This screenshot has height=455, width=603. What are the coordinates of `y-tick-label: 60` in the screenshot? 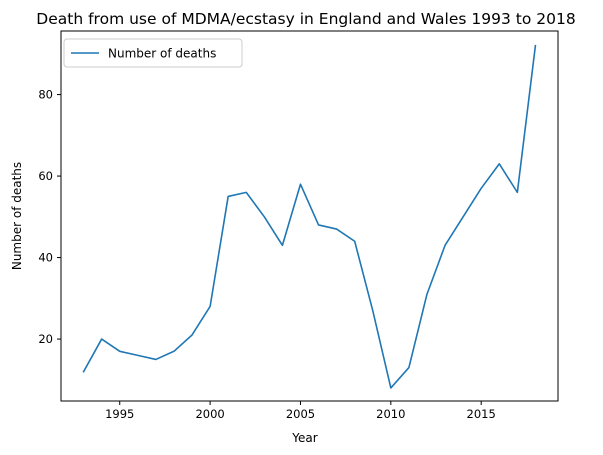 It's located at (45, 176).